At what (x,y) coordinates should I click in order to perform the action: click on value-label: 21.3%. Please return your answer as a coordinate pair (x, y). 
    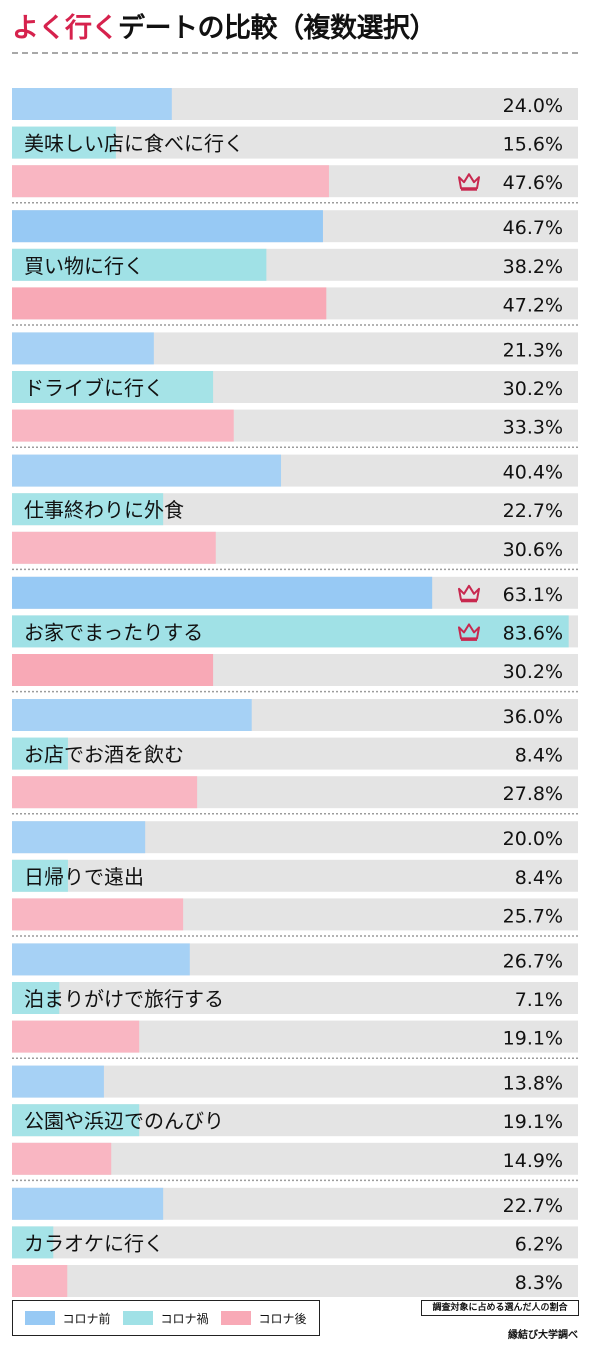
    Looking at the image, I should click on (533, 350).